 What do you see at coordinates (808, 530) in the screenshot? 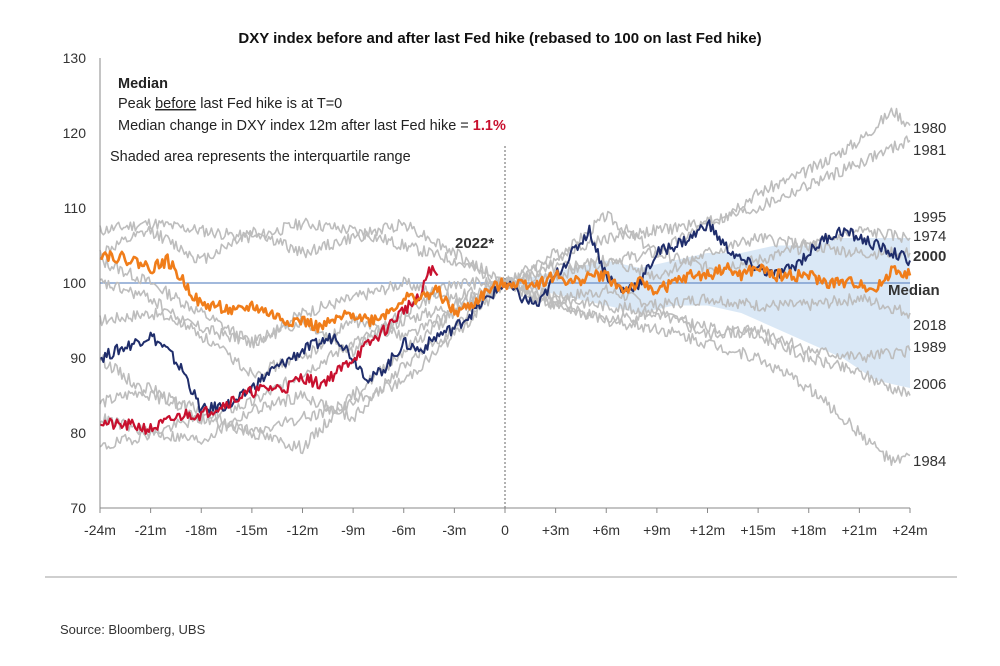
I see `x-tick-label: +18m` at bounding box center [808, 530].